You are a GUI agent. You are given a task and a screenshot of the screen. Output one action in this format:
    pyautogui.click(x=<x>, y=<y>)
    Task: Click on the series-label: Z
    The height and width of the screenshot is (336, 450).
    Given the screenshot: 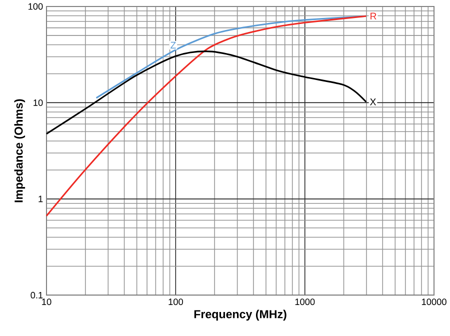 What is the action you would take?
    pyautogui.click(x=173, y=45)
    